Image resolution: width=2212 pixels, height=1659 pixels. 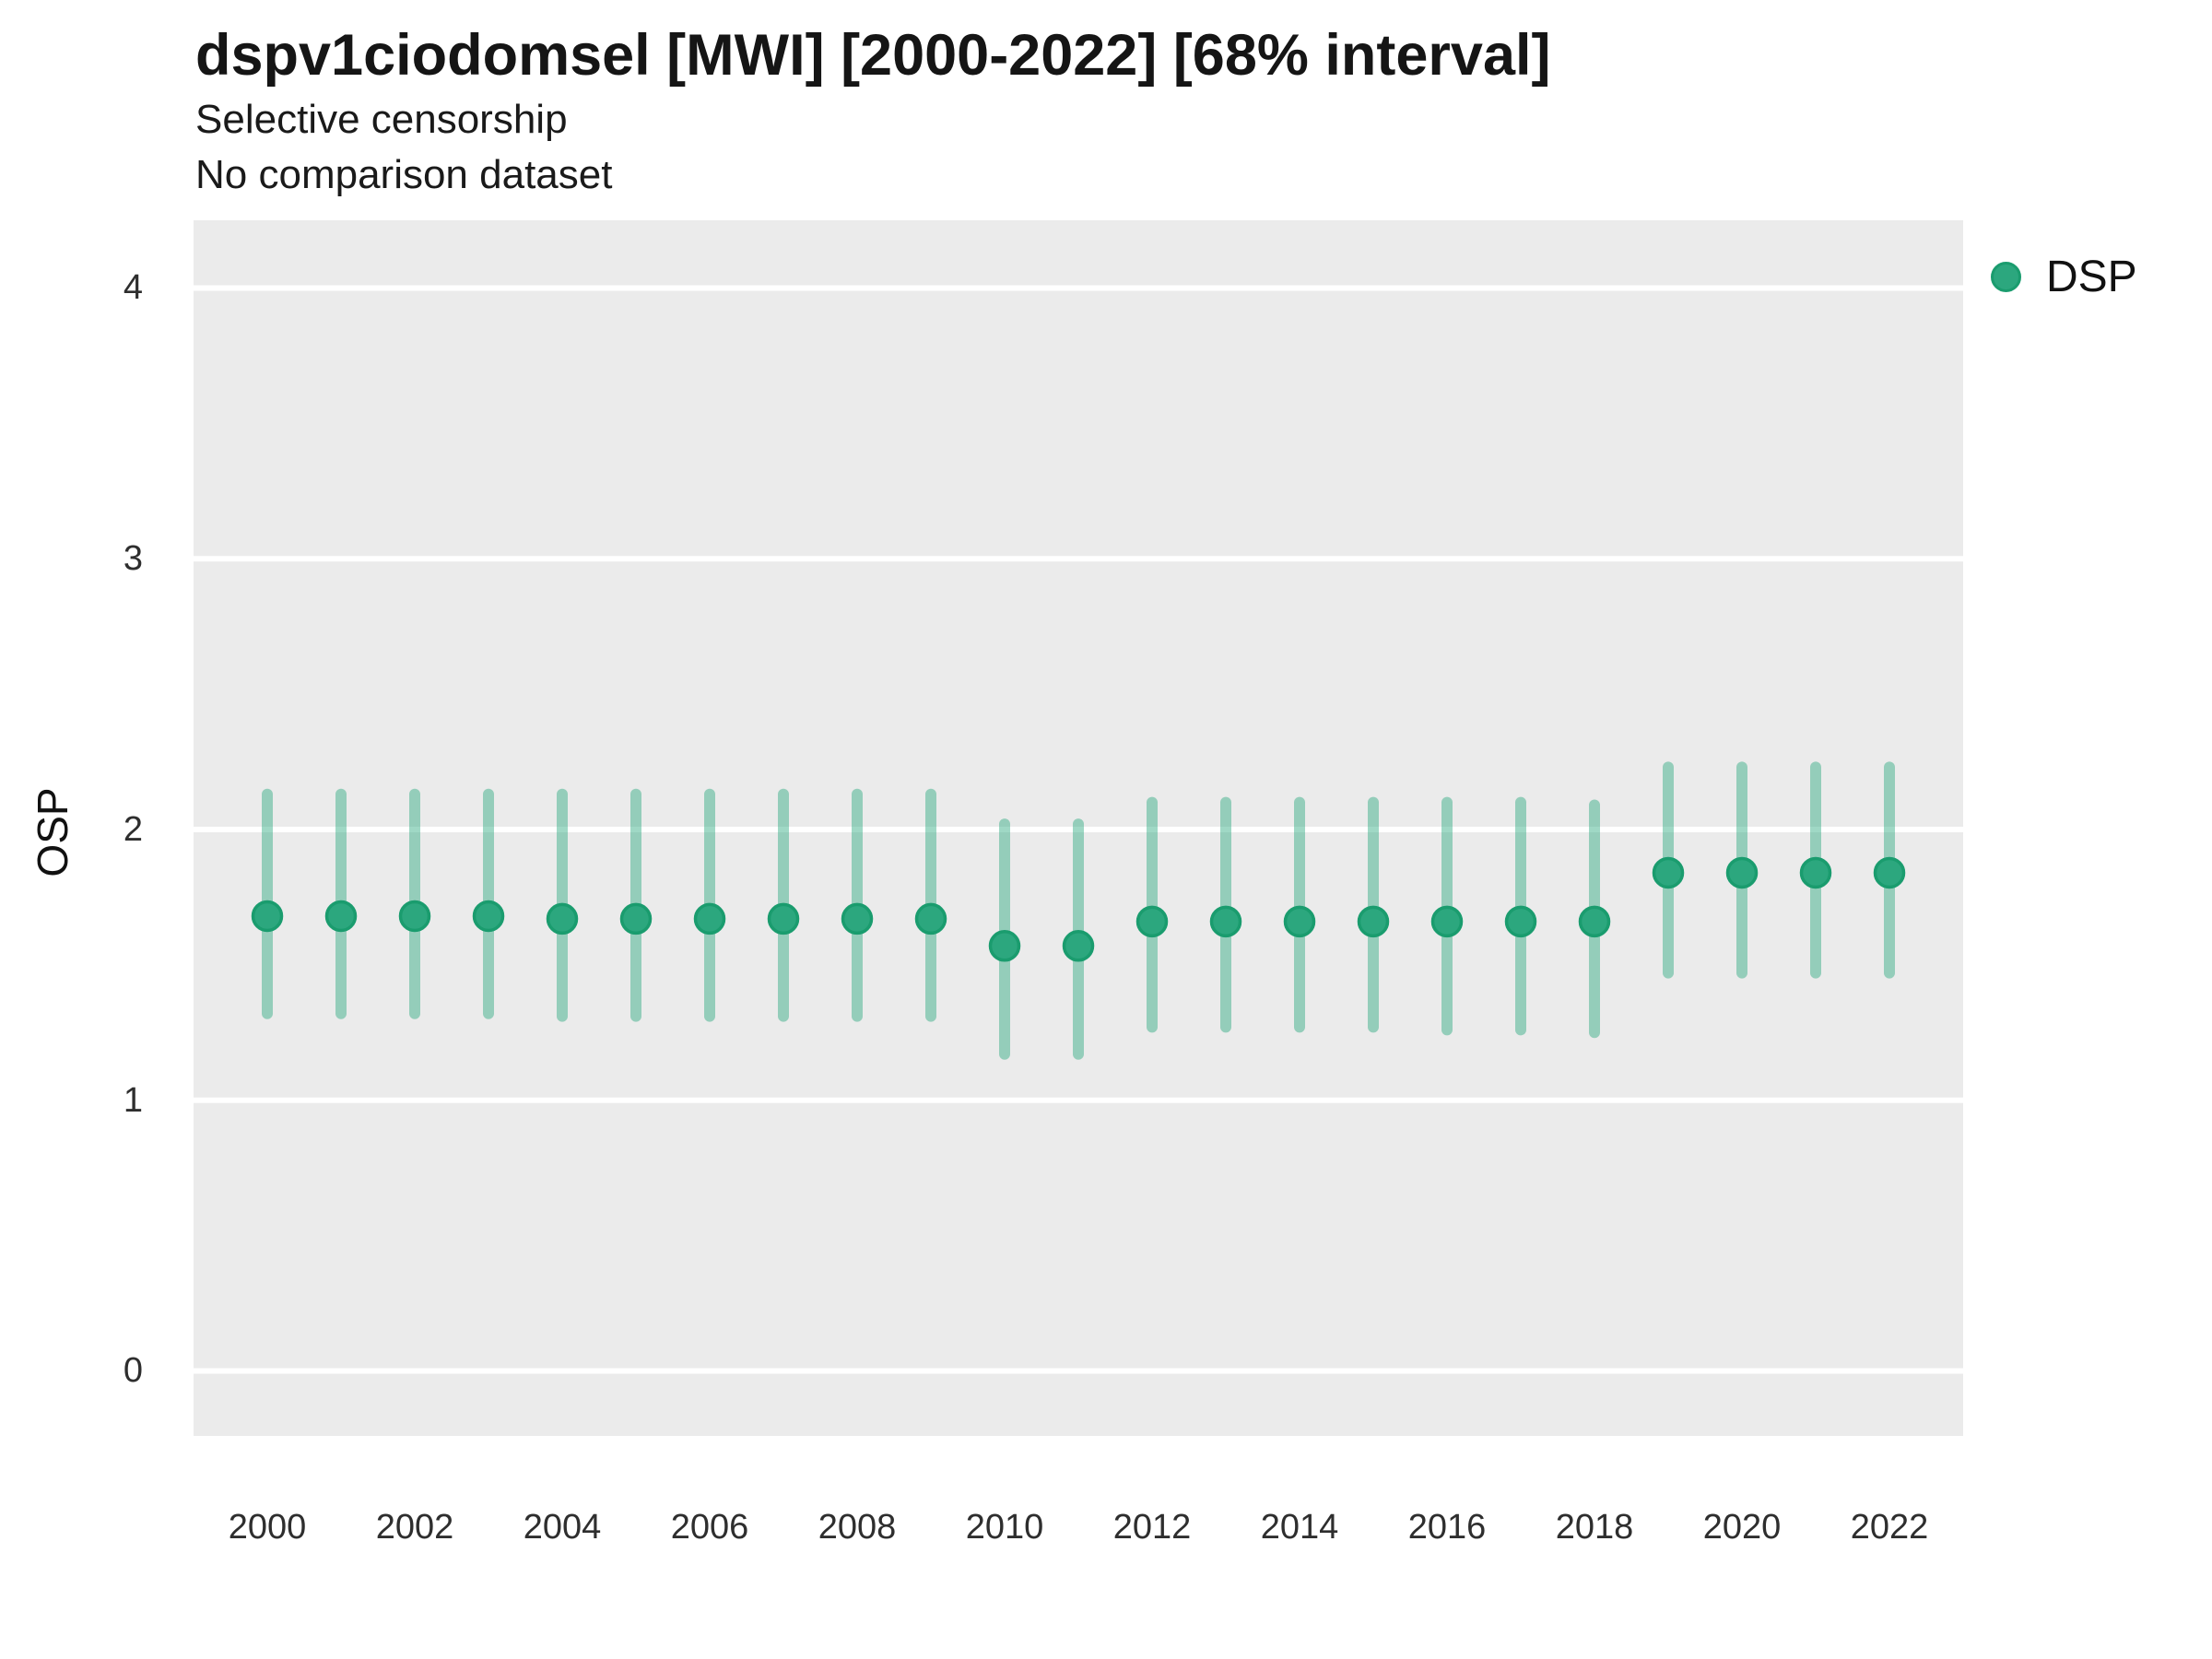 What do you see at coordinates (1225, 921) in the screenshot?
I see `point-2013` at bounding box center [1225, 921].